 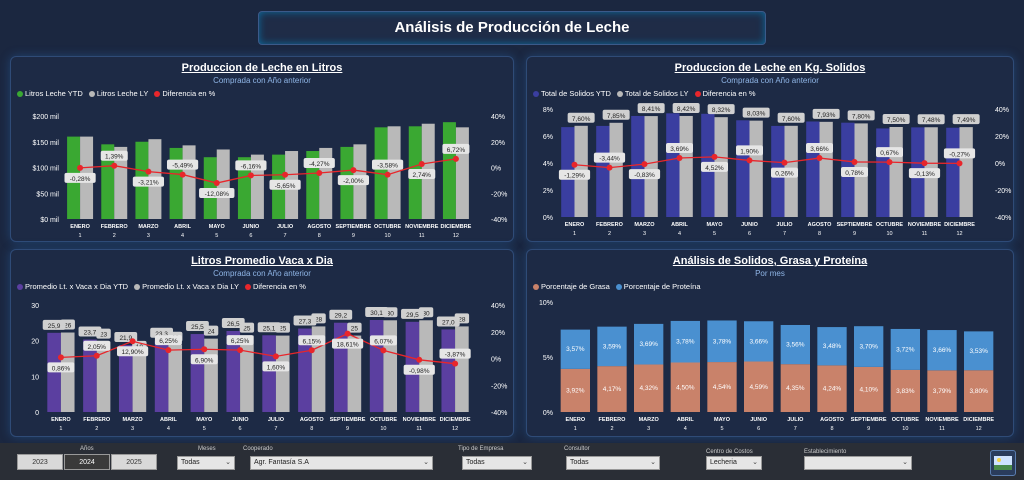 I want to click on y2-tick-label: 0%, so click(x=496, y=169).